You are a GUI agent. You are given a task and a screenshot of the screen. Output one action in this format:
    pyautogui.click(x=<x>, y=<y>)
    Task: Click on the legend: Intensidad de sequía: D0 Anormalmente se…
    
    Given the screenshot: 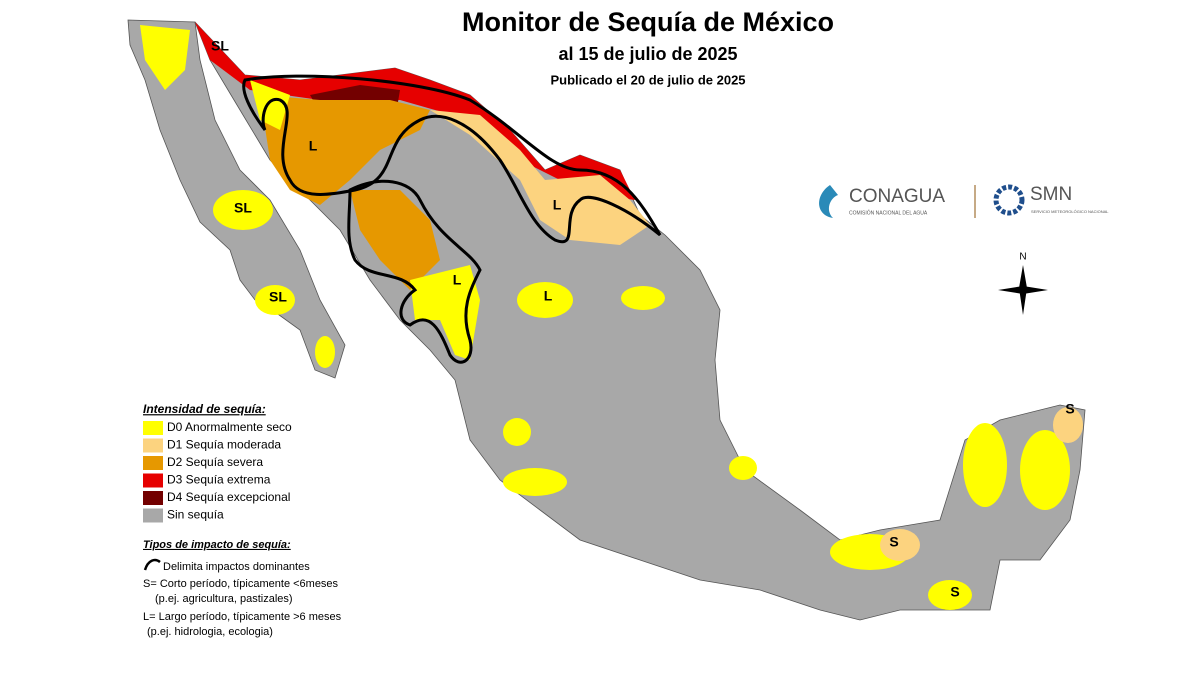 What is the action you would take?
    pyautogui.click(x=217, y=462)
    